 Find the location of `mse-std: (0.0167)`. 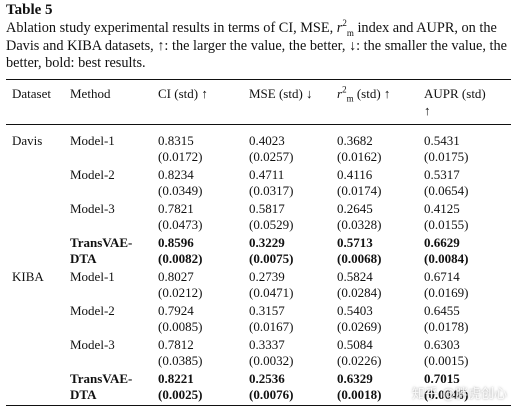

mse-std: (0.0167) is located at coordinates (271, 327).